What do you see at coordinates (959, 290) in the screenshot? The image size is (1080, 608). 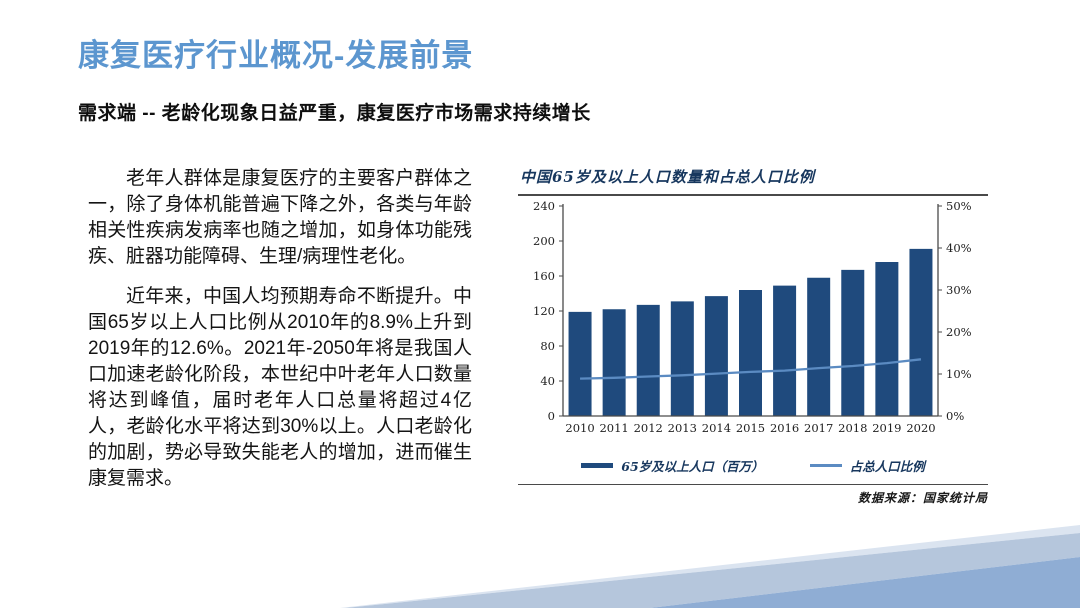 I see `svg-text: 30%` at bounding box center [959, 290].